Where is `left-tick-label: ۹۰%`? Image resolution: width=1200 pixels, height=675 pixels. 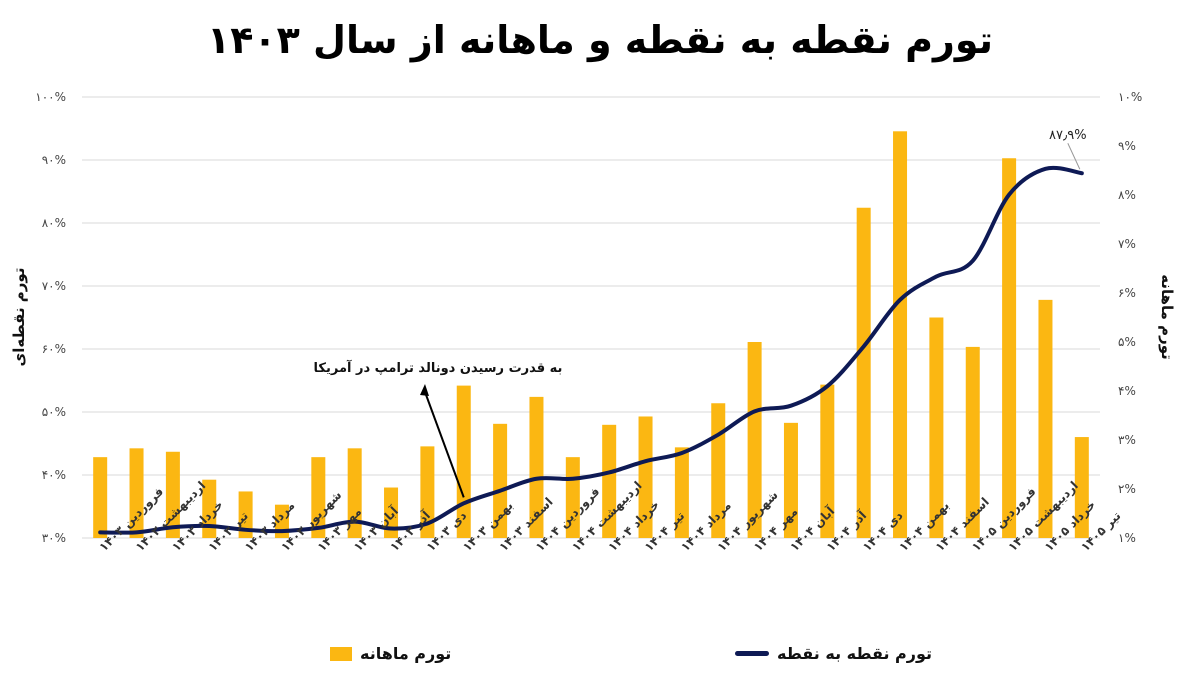
left-tick-label: ۹۰% is located at coordinates (54, 160).